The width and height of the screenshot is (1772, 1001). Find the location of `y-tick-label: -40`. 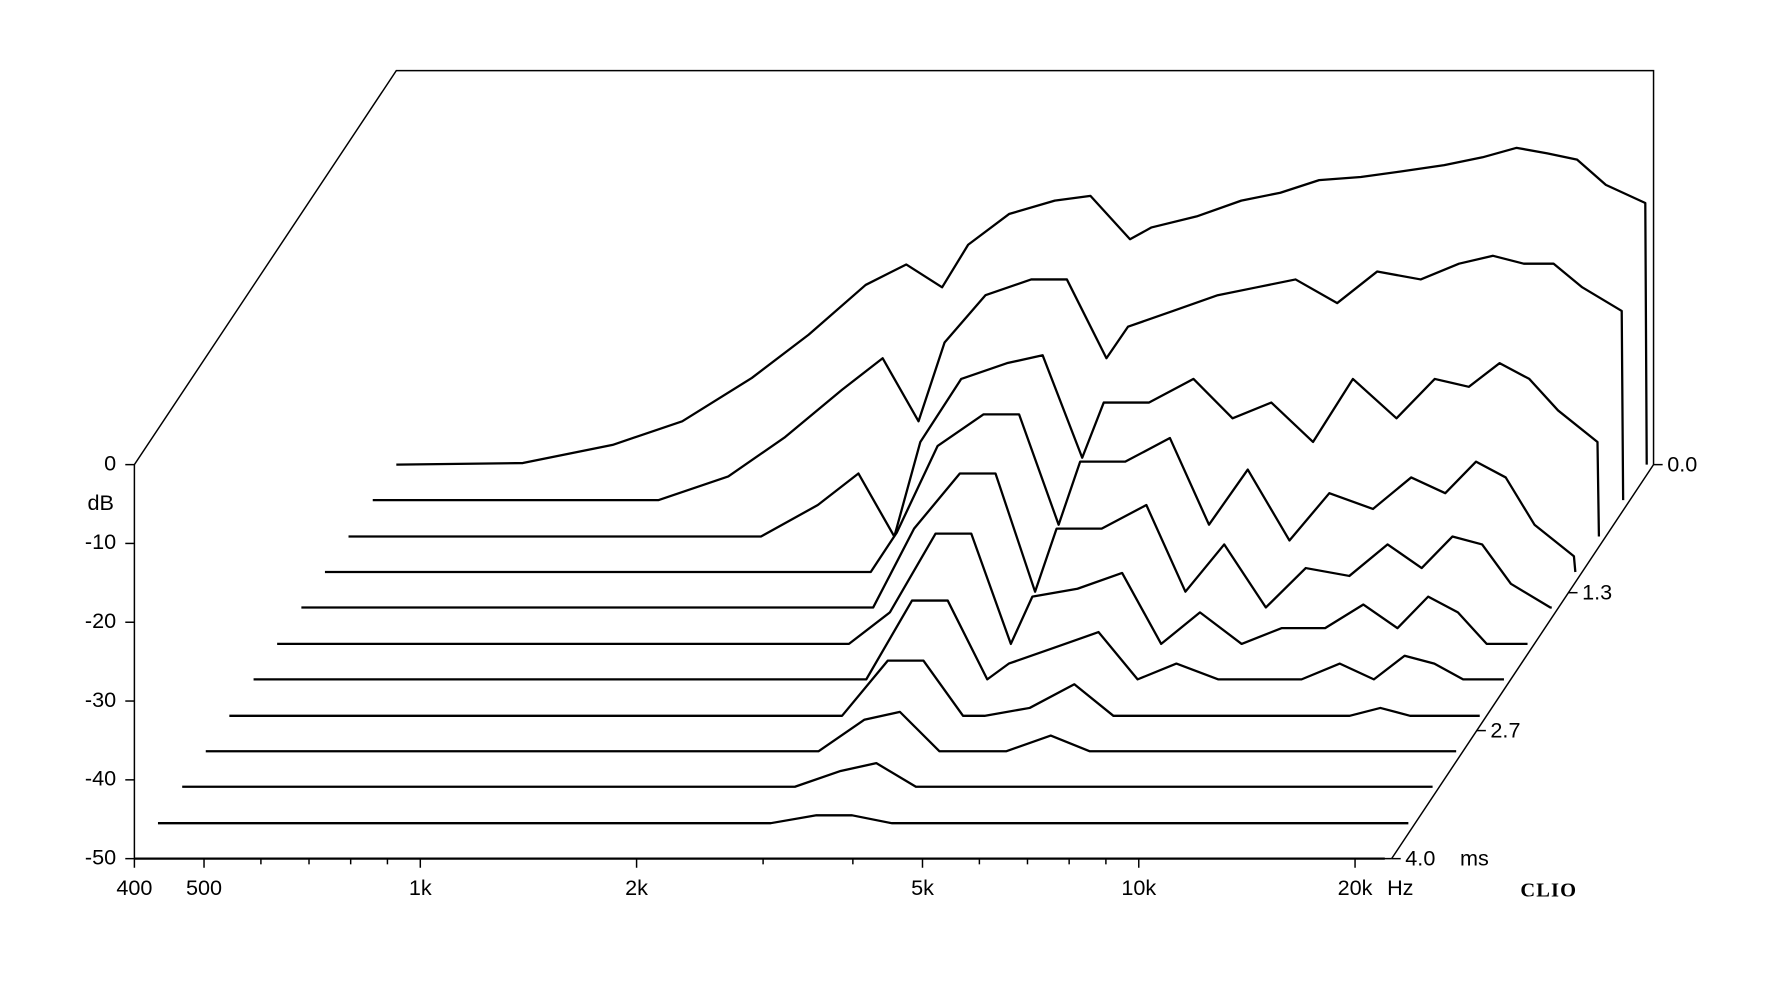

y-tick-label: -40 is located at coordinates (100, 778).